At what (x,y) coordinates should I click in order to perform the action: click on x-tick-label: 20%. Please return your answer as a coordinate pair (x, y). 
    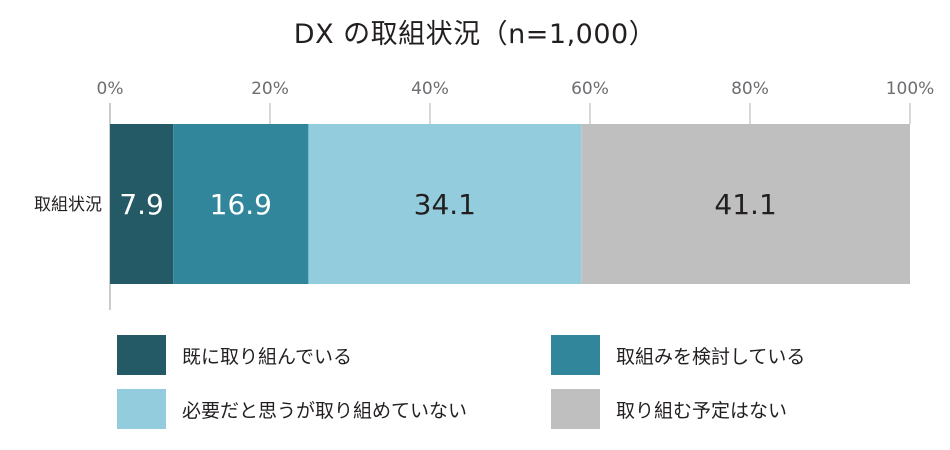
    Looking at the image, I should click on (270, 89).